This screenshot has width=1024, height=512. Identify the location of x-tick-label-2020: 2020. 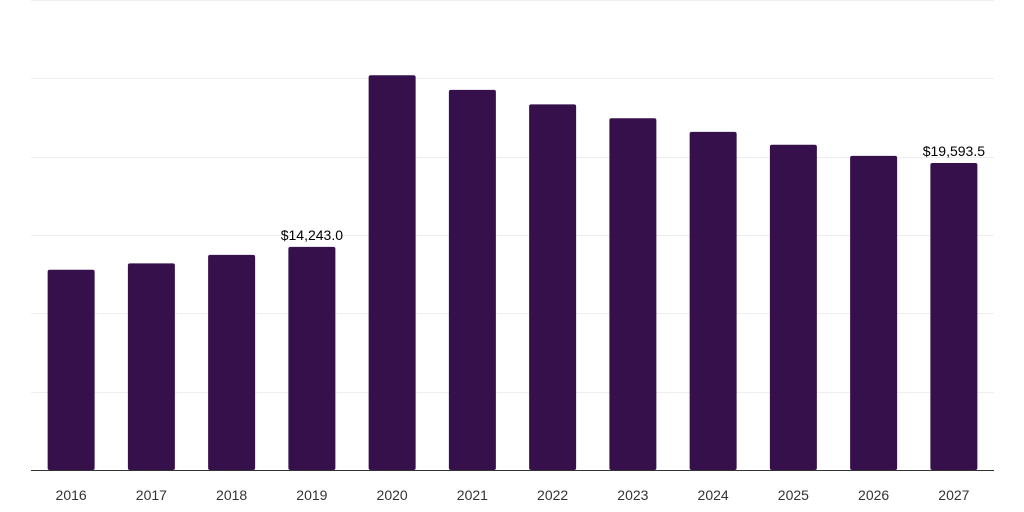
(392, 495).